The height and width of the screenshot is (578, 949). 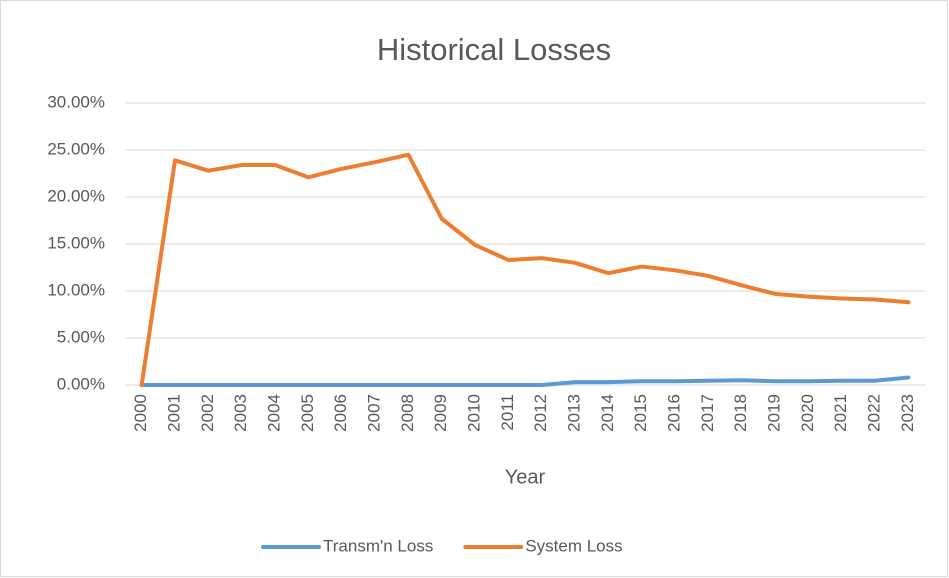 What do you see at coordinates (507, 412) in the screenshot?
I see `x-tick-label: 2011` at bounding box center [507, 412].